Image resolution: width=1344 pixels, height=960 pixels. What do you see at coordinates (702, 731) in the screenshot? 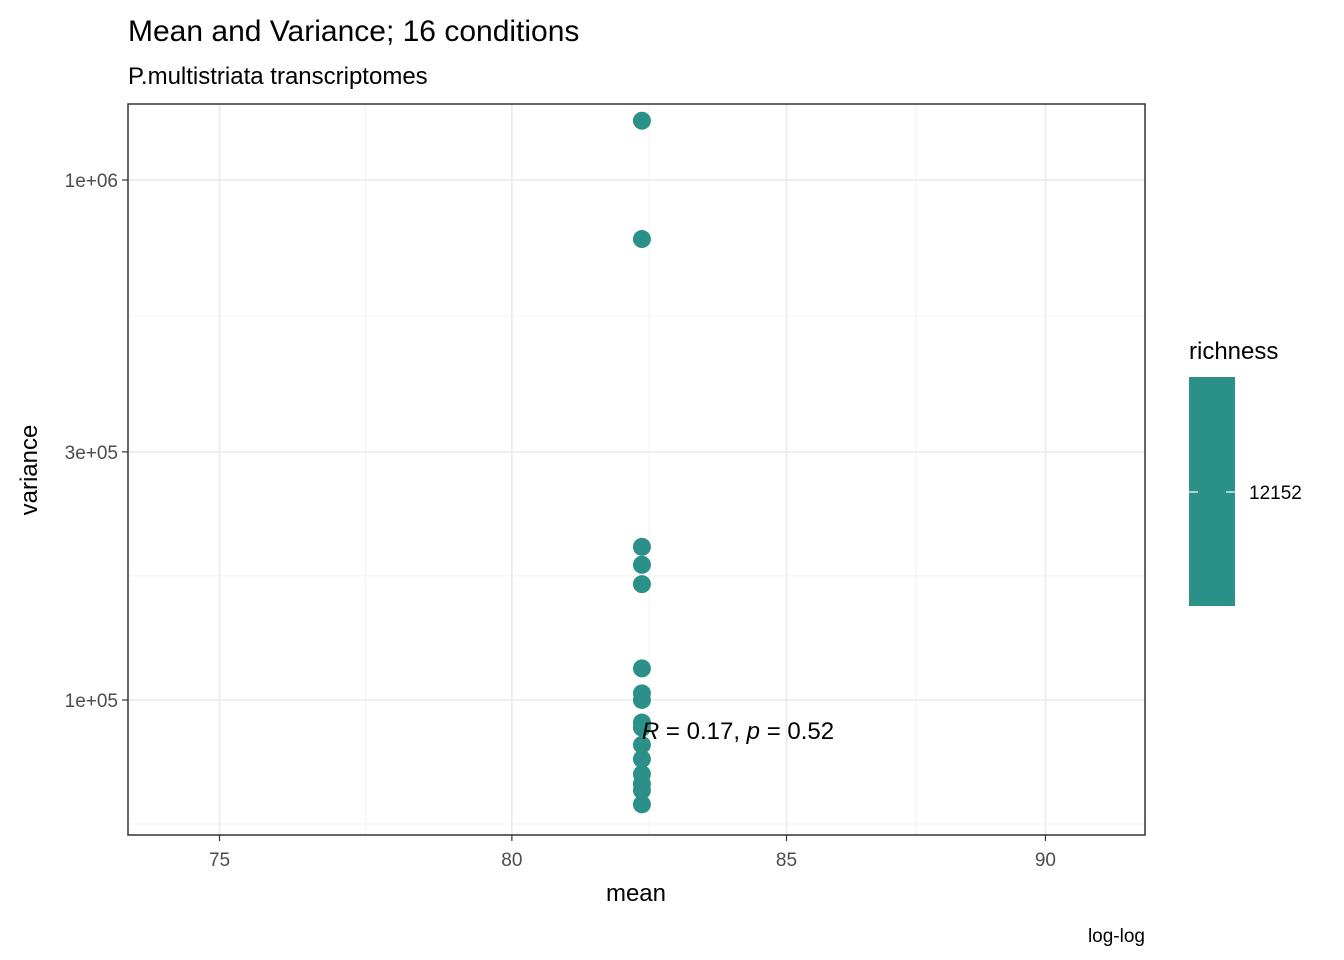
I see `r-value-text: = 0.17,` at bounding box center [702, 731].